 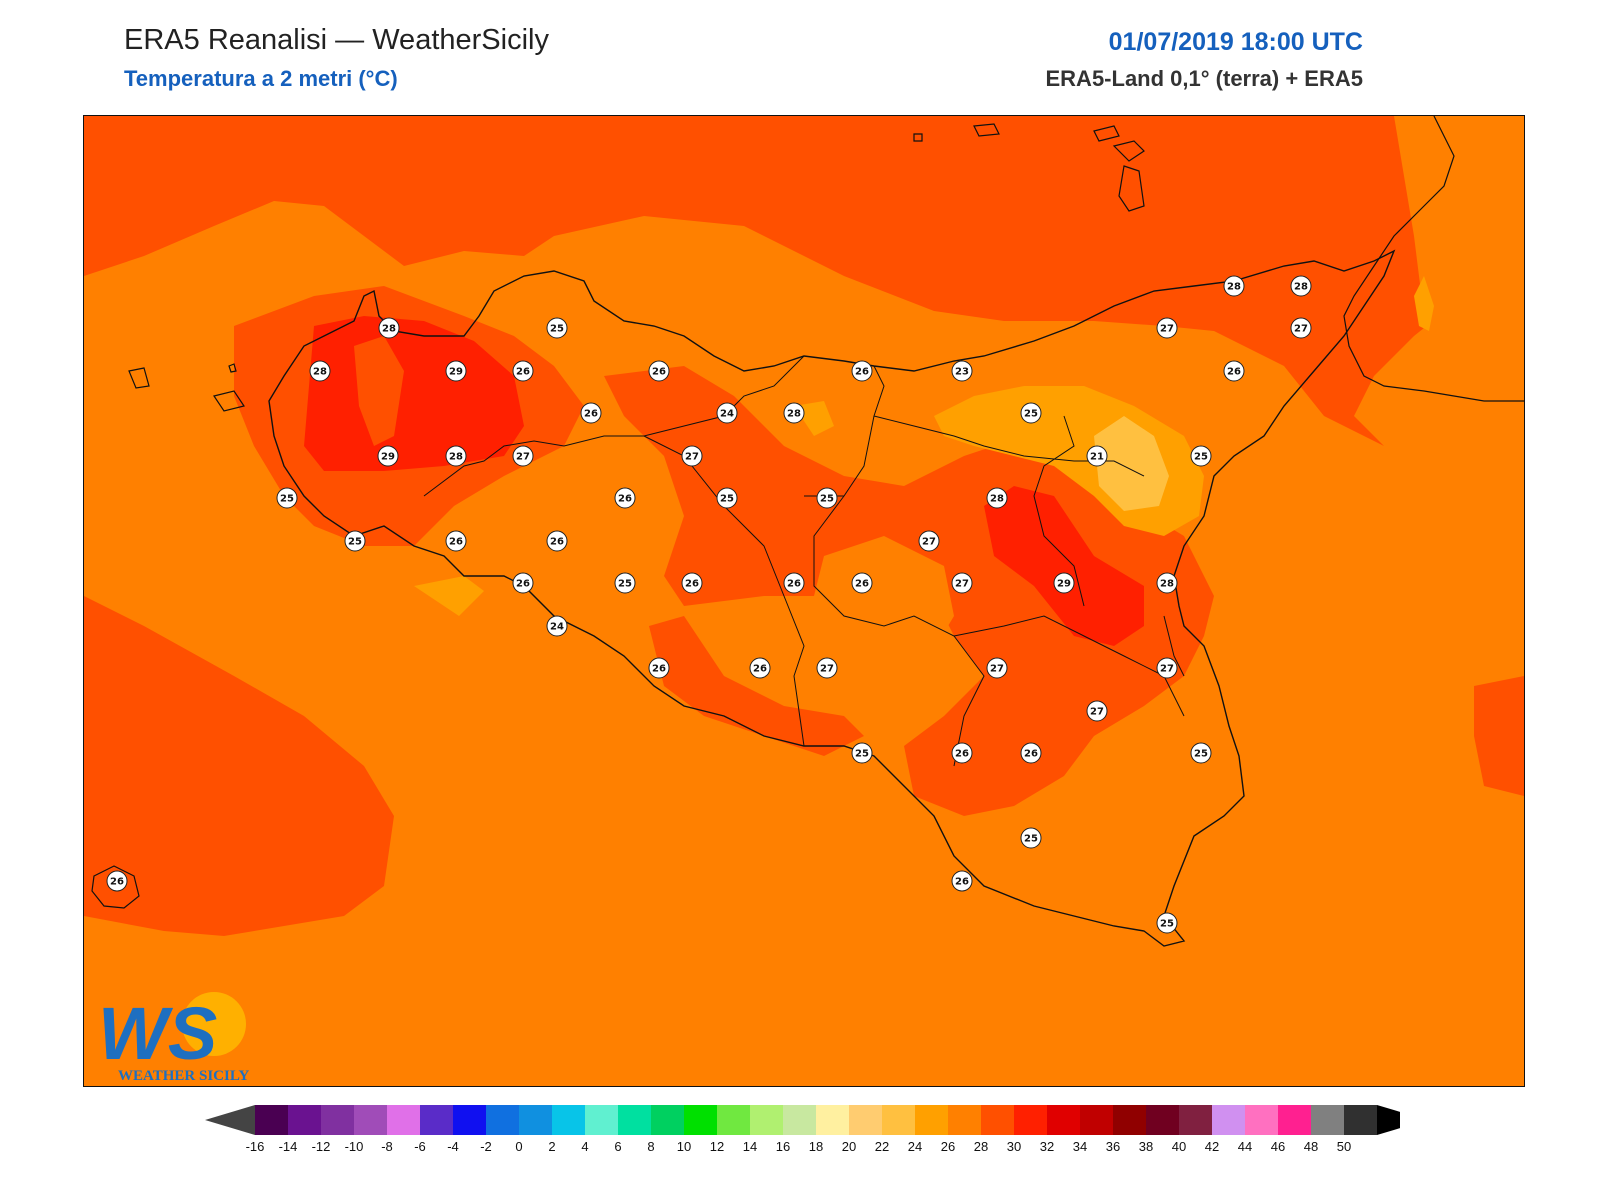 What do you see at coordinates (186, 387) in the screenshot?
I see `island-egadi` at bounding box center [186, 387].